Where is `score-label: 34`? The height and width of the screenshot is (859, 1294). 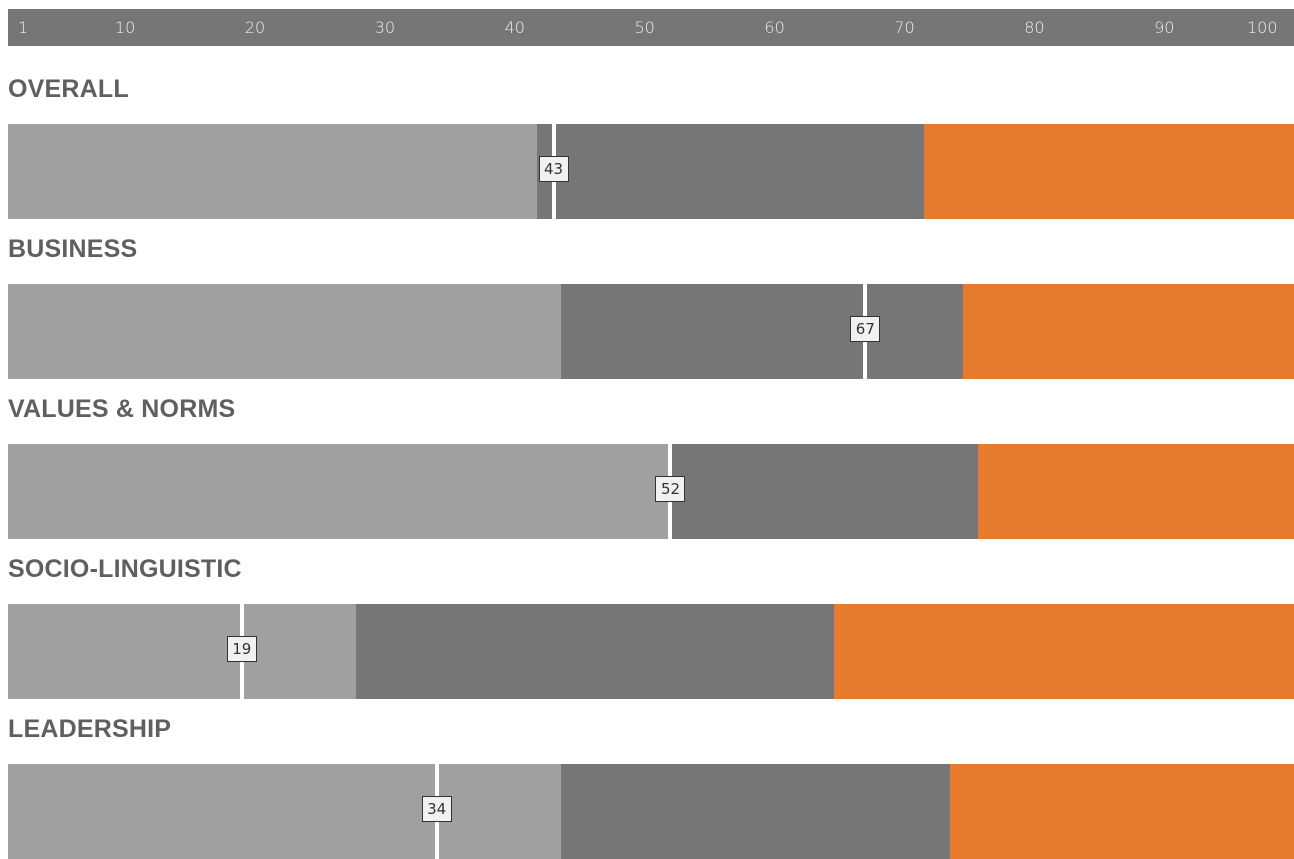
score-label: 34 is located at coordinates (436, 809).